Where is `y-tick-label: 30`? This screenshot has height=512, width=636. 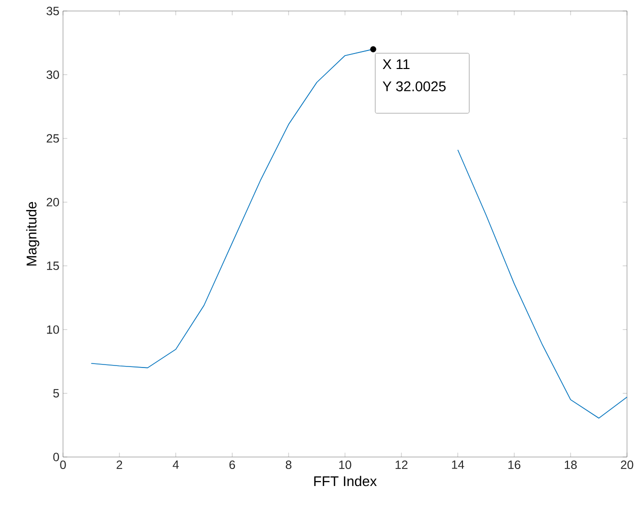
y-tick-label: 30 is located at coordinates (53, 74).